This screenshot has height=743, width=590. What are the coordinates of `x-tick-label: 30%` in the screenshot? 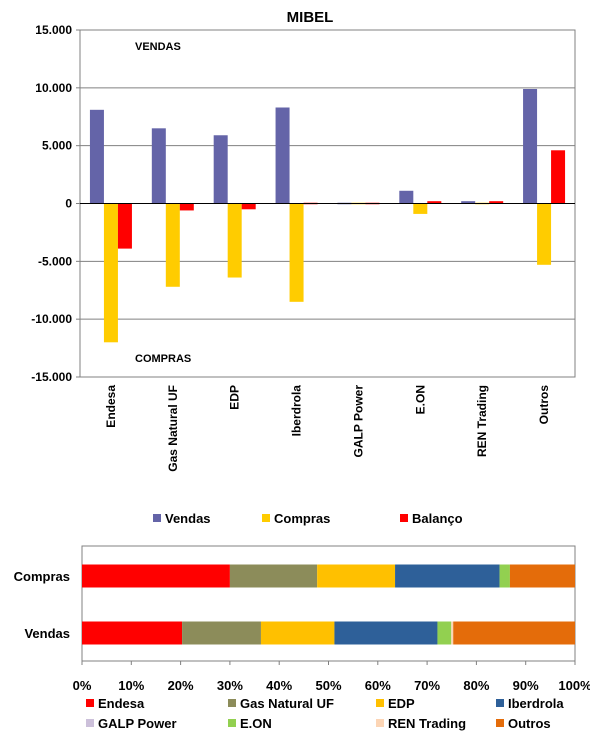 It's located at (230, 685).